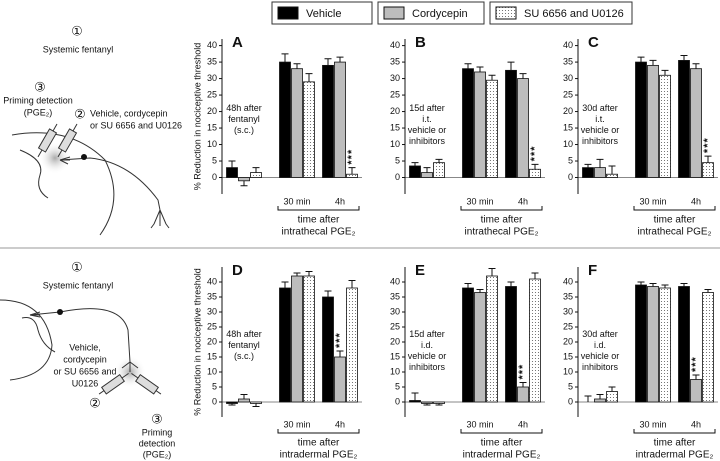  I want to click on annotation: i.d., so click(427, 345).